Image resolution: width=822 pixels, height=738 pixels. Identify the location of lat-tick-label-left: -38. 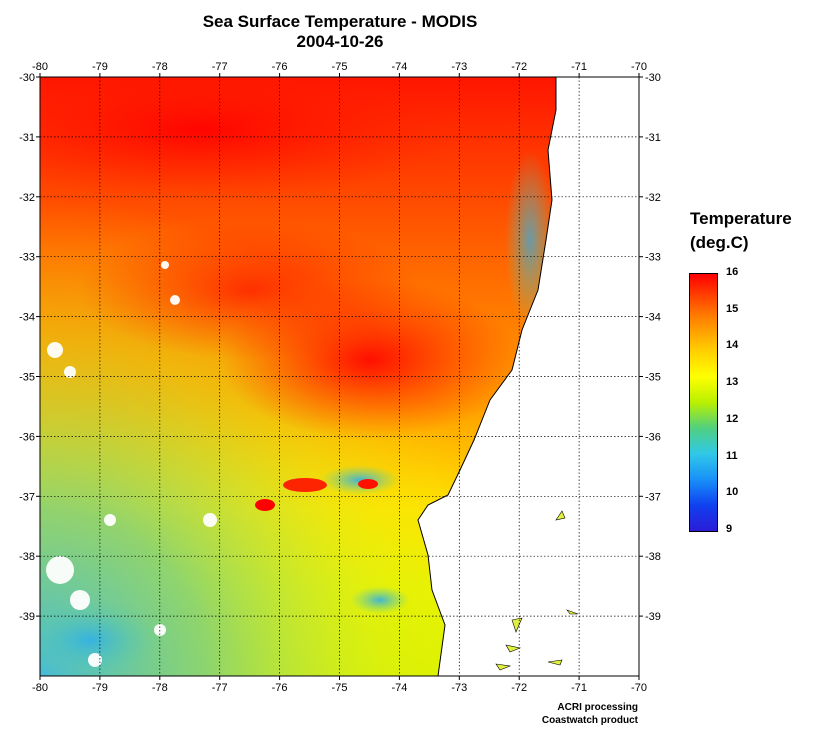
(27, 557).